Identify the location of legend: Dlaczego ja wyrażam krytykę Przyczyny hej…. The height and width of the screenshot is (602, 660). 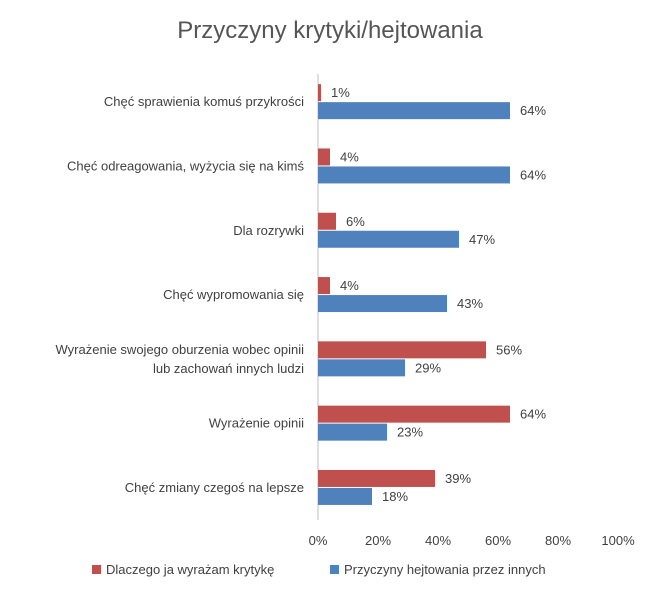
(319, 569).